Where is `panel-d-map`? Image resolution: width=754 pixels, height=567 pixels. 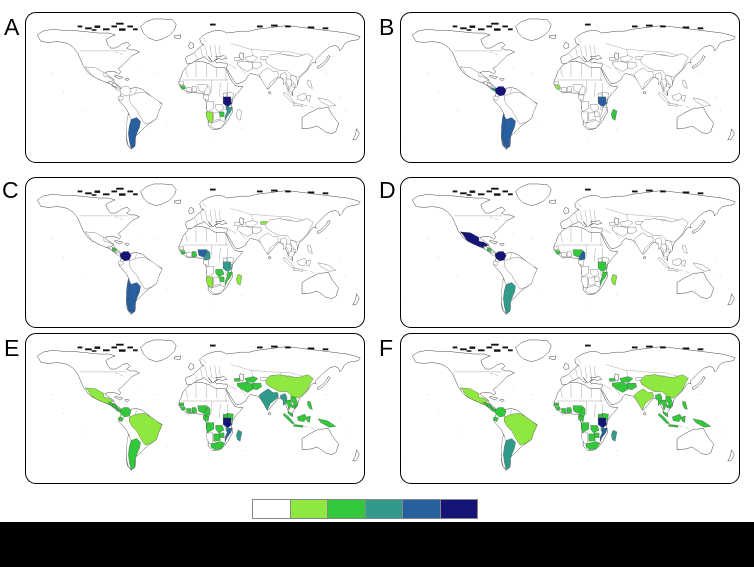
panel-d-map is located at coordinates (570, 252).